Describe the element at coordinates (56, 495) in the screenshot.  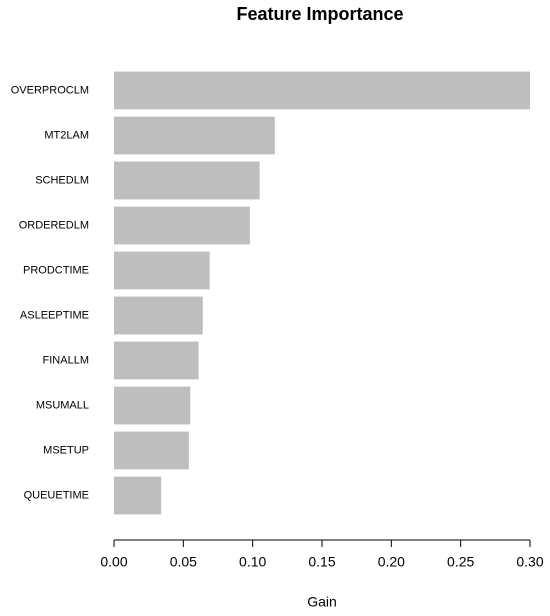
I see `y-tick-label: QUEUETIME` at that location.